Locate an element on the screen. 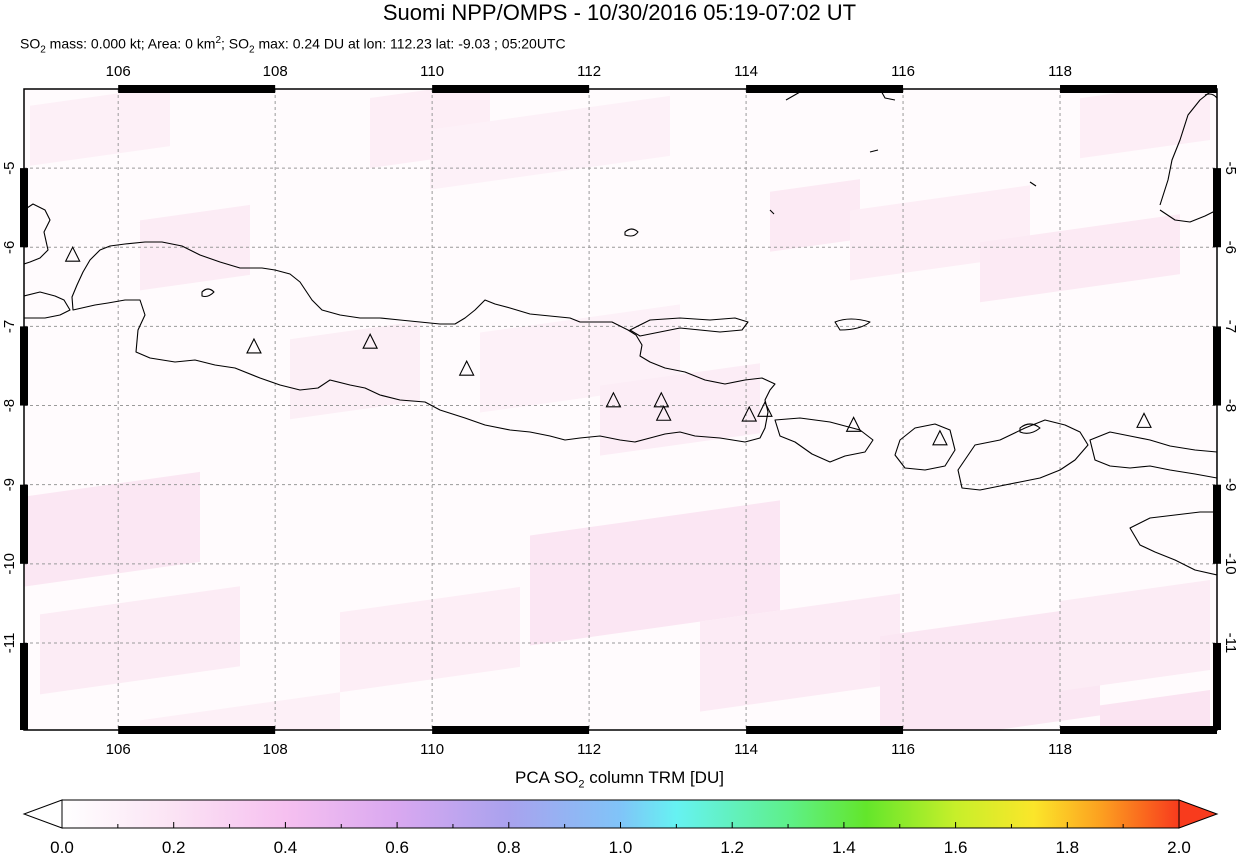 The height and width of the screenshot is (858, 1239). java-coastline is located at coordinates (423, 342).